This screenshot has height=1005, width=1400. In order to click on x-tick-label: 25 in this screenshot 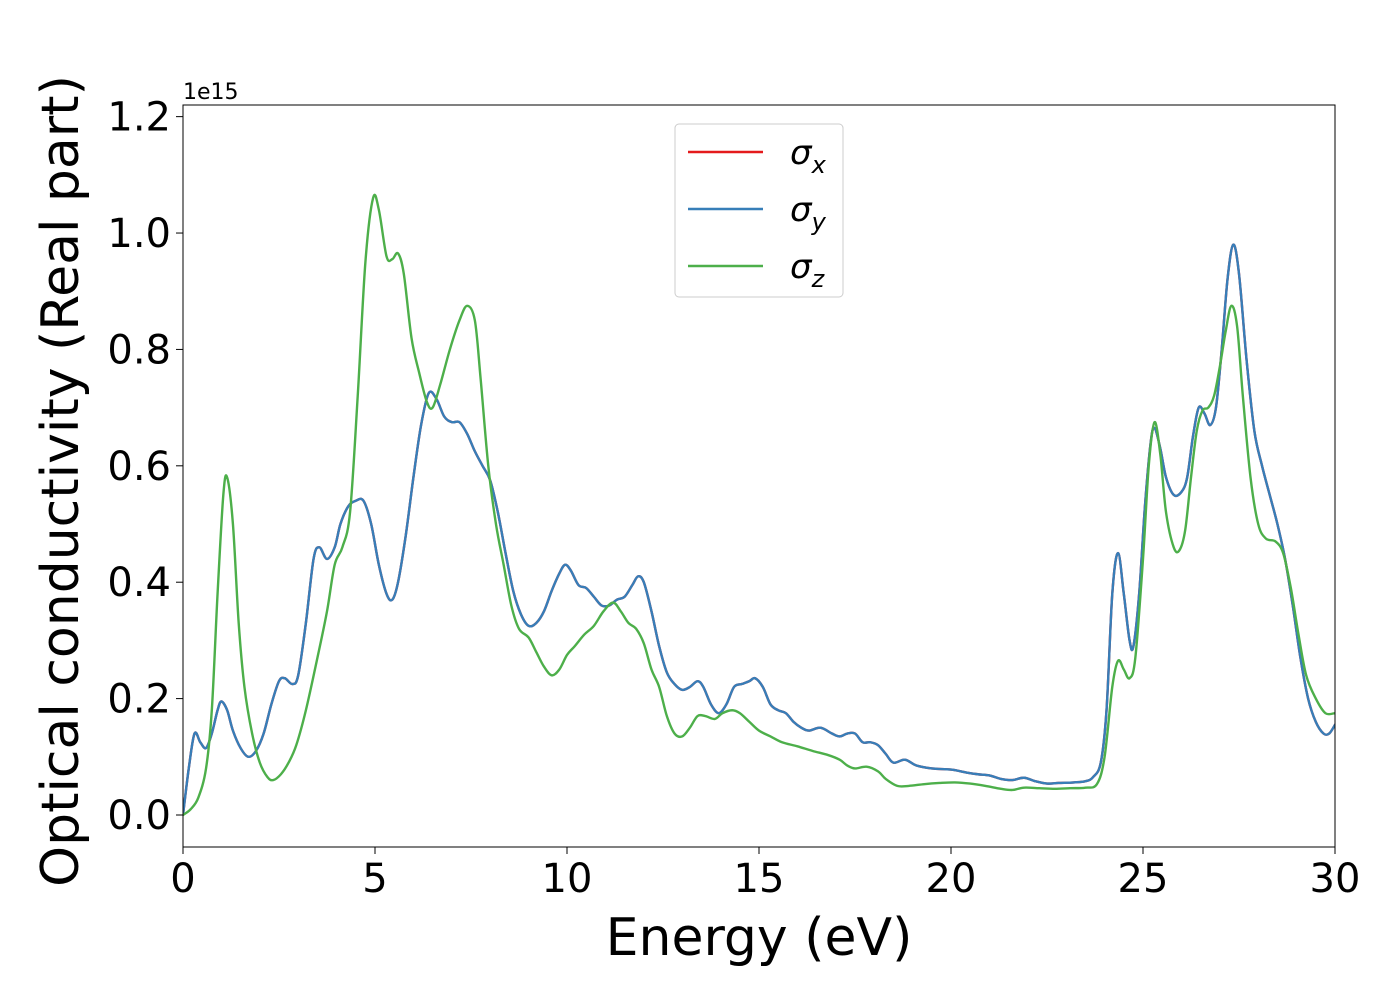, I will do `click(1143, 879)`.